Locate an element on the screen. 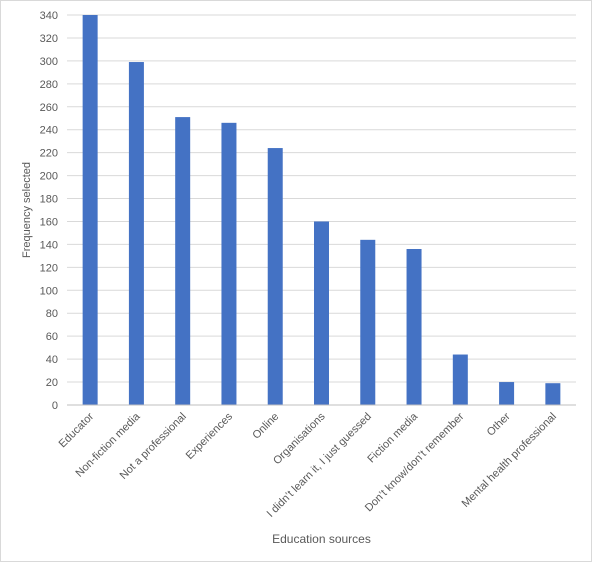 This screenshot has width=592, height=566. y-tick-label: 280 is located at coordinates (49, 85).